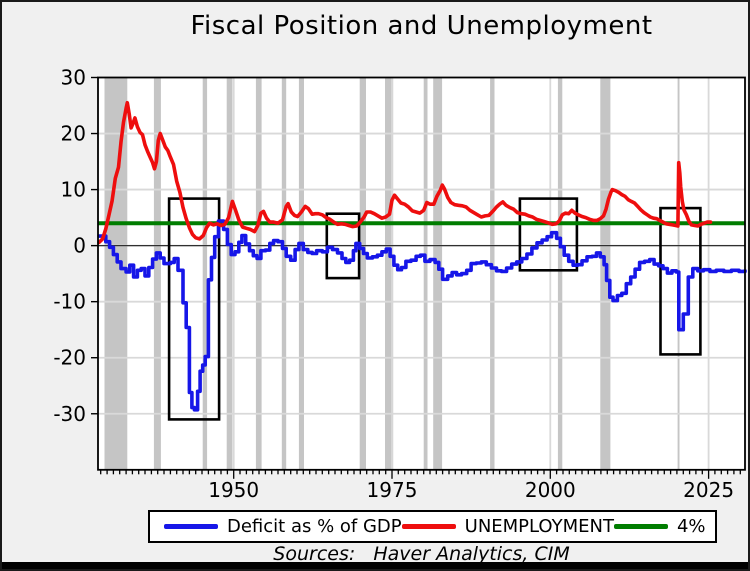 The width and height of the screenshot is (750, 571). What do you see at coordinates (73, 78) in the screenshot?
I see `y-tick-label: 30` at bounding box center [73, 78].